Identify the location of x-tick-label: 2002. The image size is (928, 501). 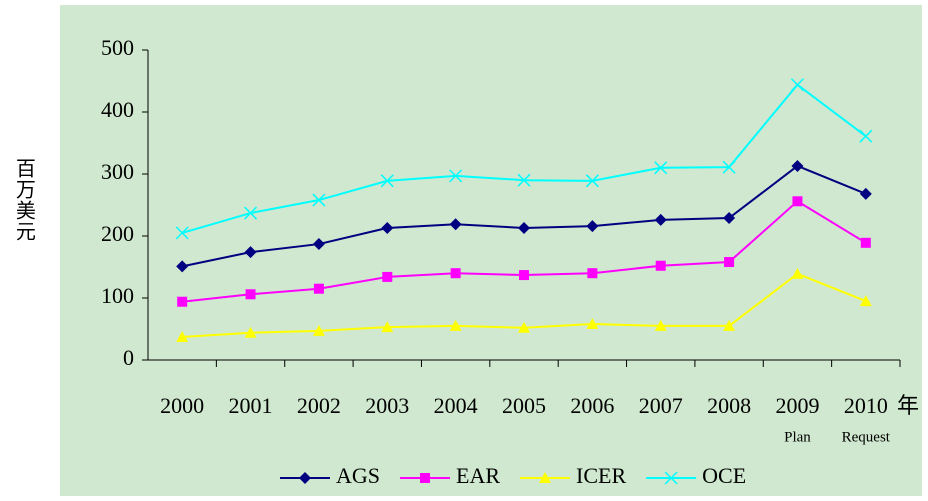
(319, 405).